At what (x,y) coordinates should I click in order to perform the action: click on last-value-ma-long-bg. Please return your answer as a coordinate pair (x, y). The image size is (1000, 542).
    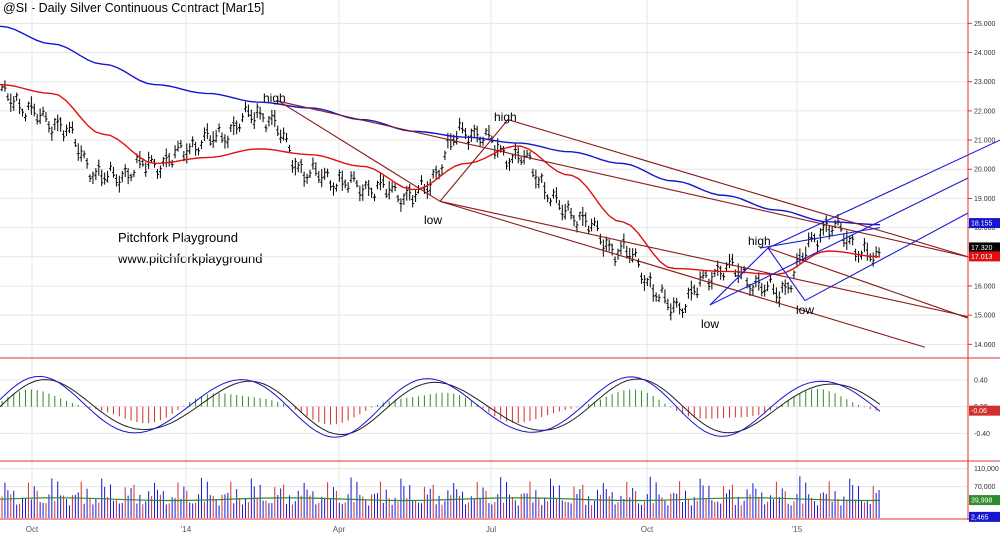
    Looking at the image, I should click on (984, 223).